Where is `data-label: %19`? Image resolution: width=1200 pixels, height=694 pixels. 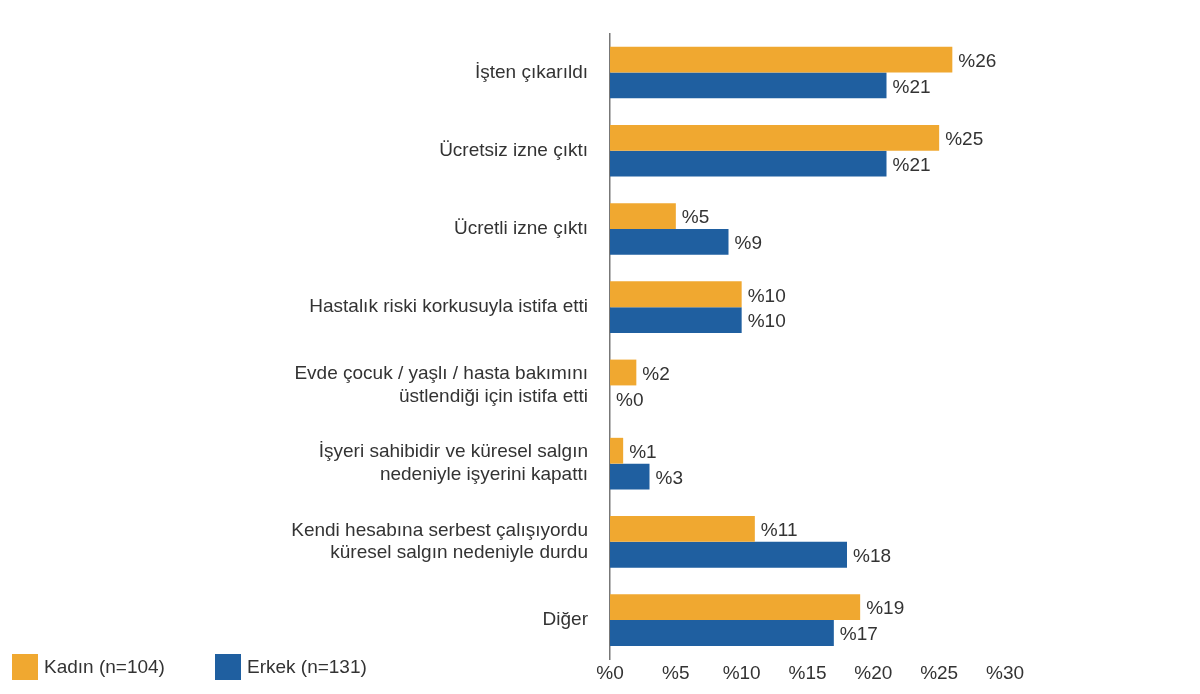
data-label: %19 is located at coordinates (885, 608).